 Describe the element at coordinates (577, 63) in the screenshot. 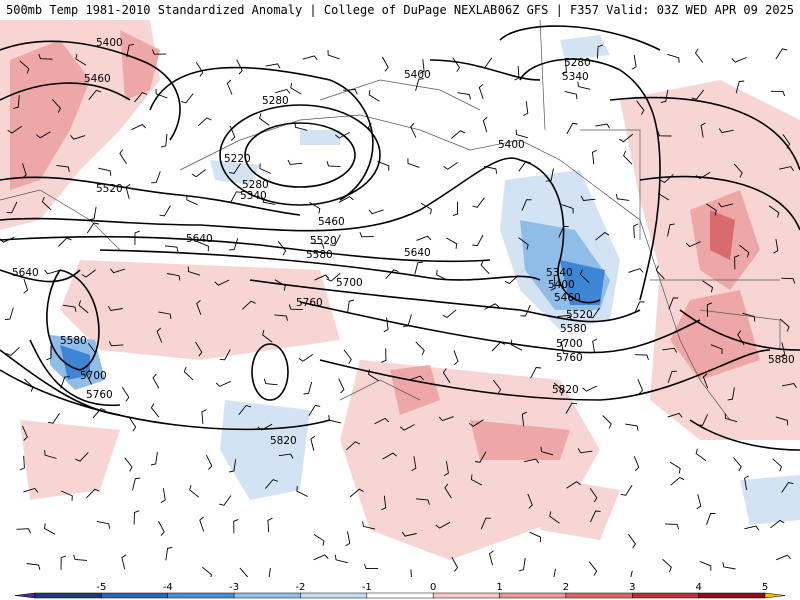

I see `contour-label: 5280` at that location.